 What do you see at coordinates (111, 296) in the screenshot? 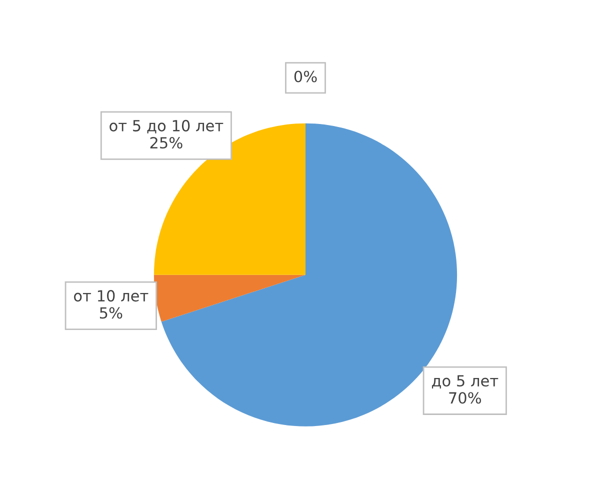
I see `slice-label: от 10 лет` at bounding box center [111, 296].